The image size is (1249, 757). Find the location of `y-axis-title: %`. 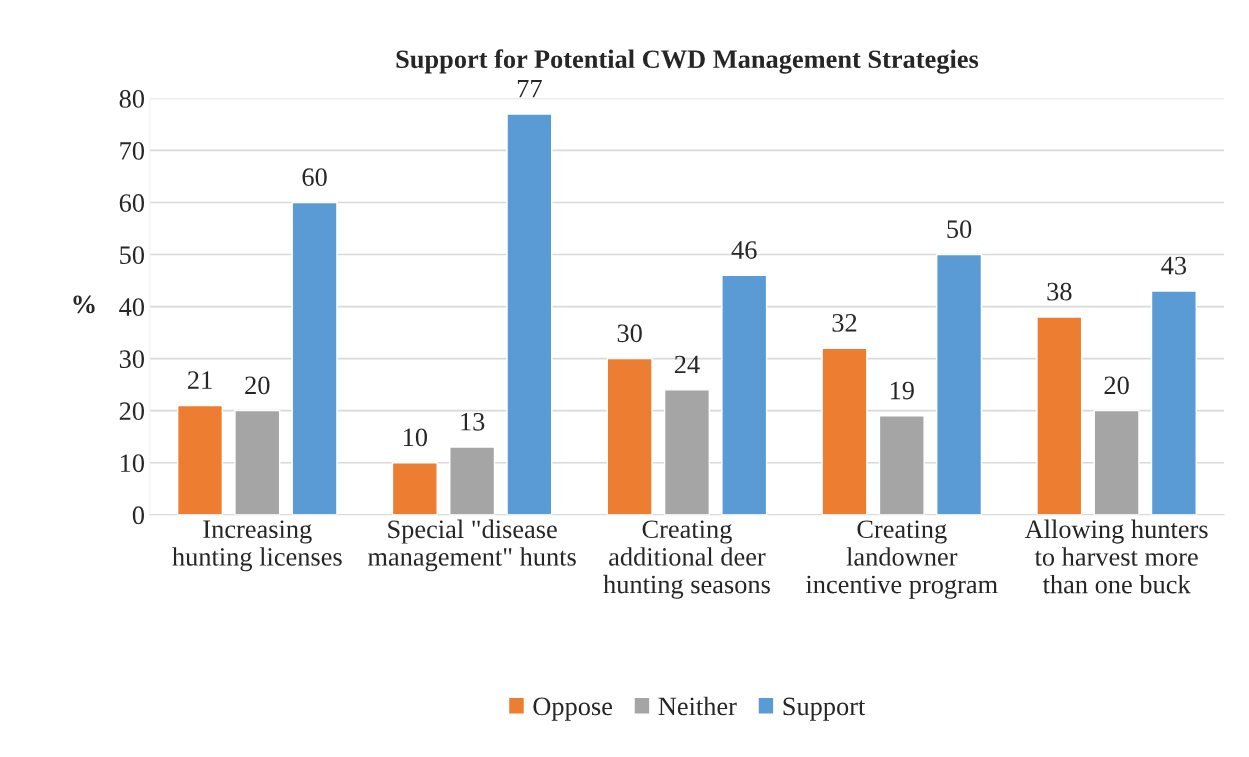

y-axis-title: % is located at coordinates (84, 304).